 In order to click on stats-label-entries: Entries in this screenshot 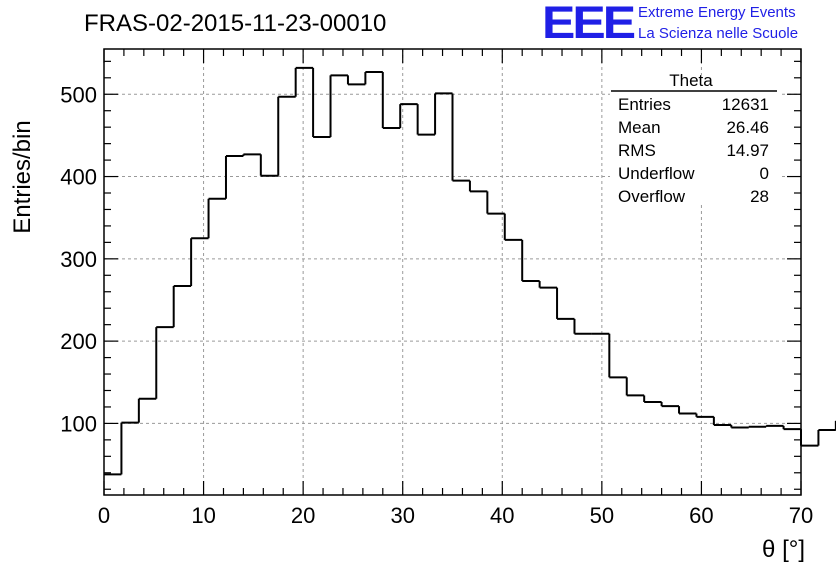, I will do `click(644, 104)`.